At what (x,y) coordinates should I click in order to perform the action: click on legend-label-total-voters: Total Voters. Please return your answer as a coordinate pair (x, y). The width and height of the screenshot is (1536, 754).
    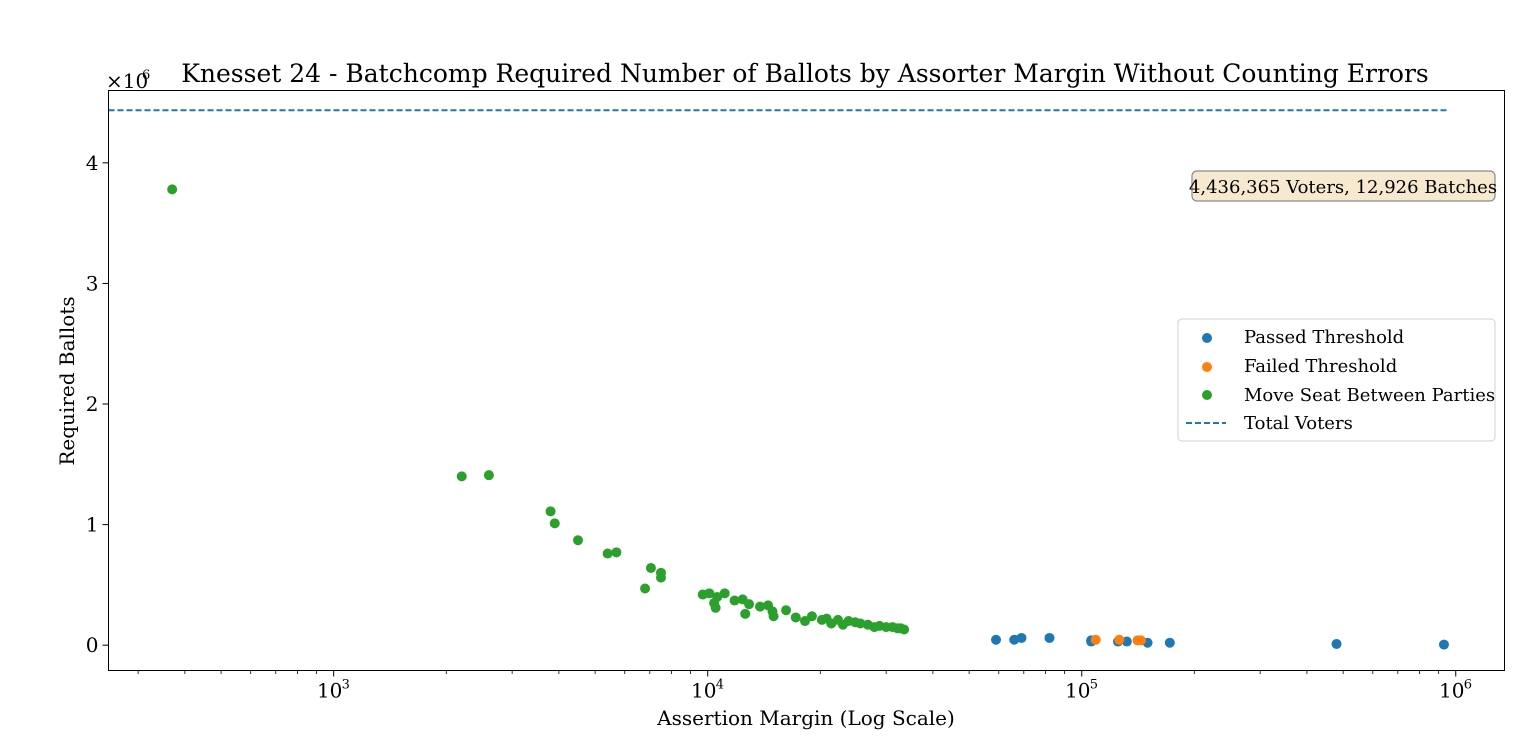
    Looking at the image, I should click on (1298, 423).